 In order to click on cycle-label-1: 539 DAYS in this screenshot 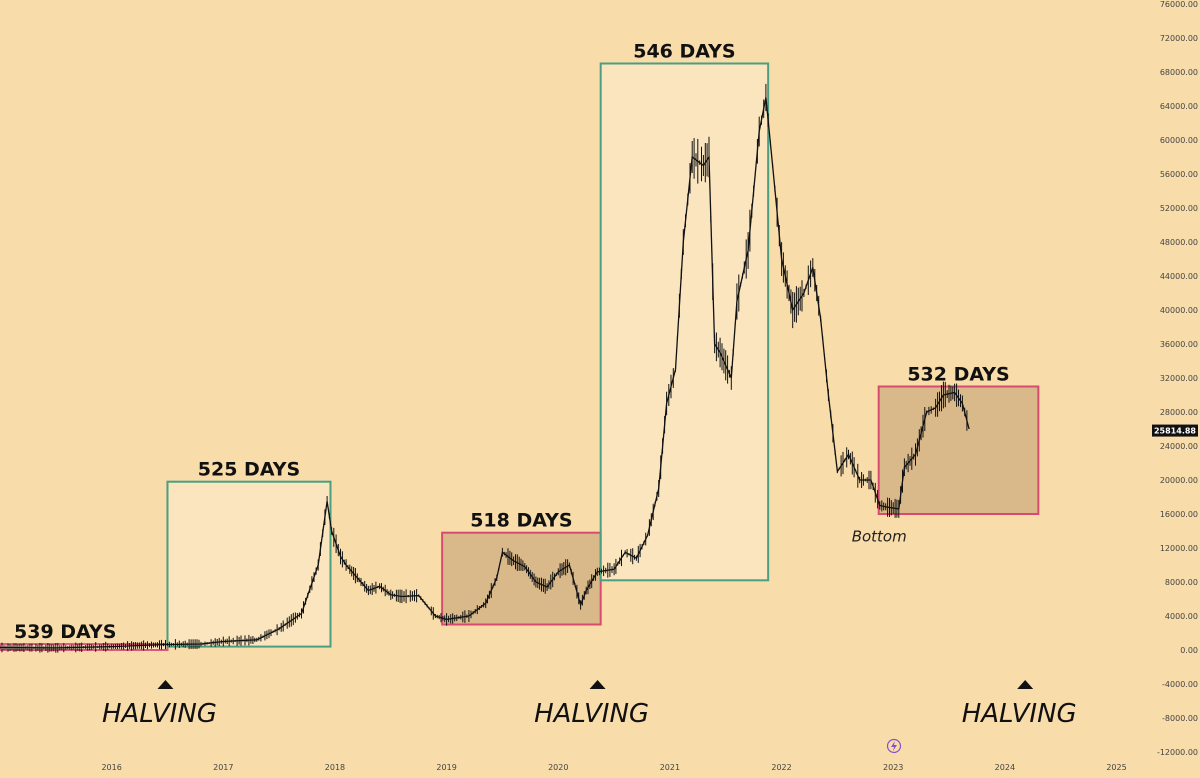, I will do `click(65, 632)`.